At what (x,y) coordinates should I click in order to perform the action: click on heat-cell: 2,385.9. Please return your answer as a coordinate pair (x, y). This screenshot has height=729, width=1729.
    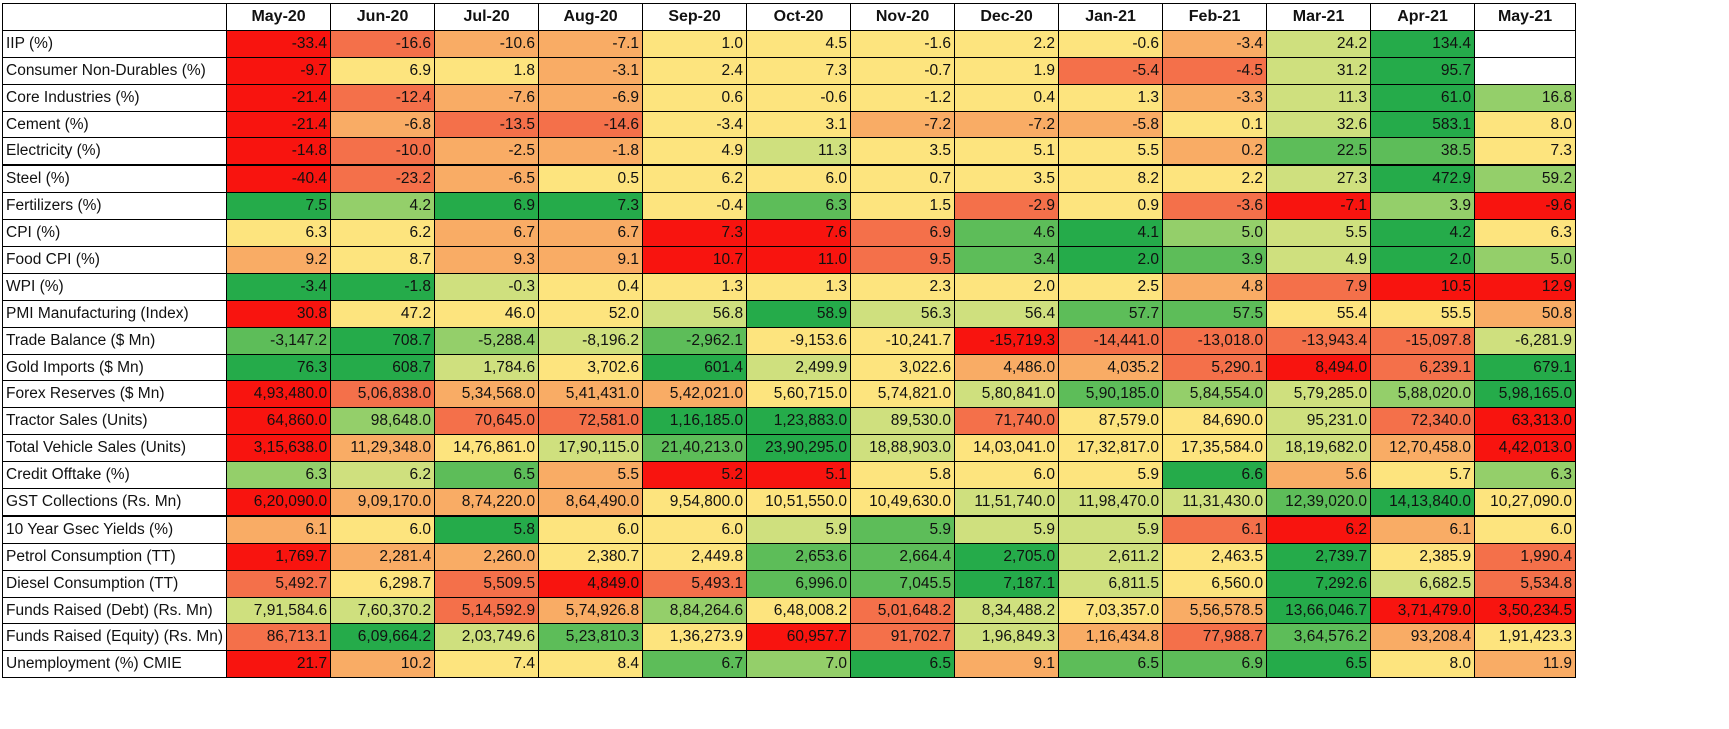
    Looking at the image, I should click on (1423, 556).